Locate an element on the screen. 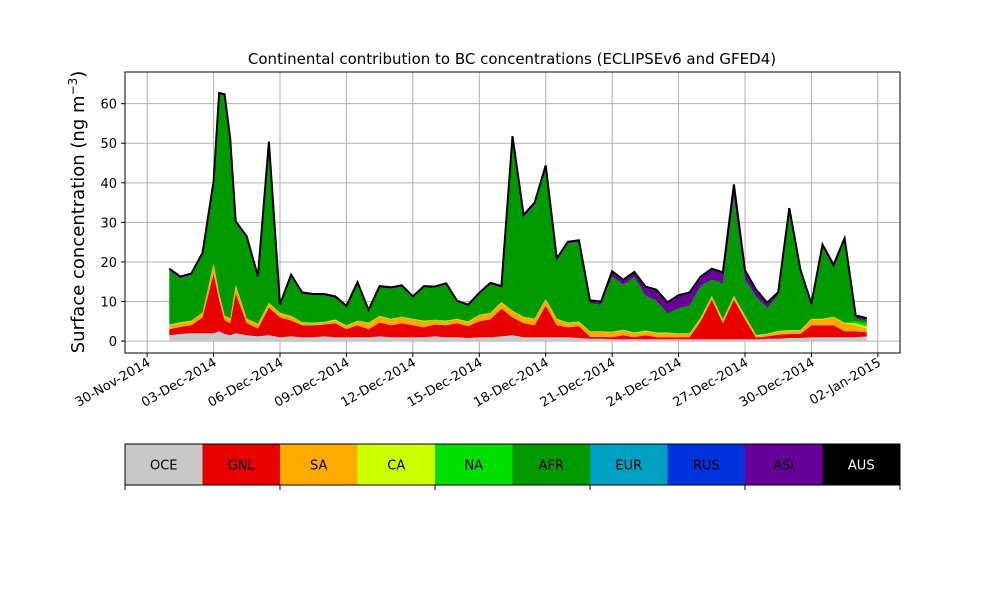 This screenshot has width=1000, height=600. y-tick-label: 20 is located at coordinates (108, 263).